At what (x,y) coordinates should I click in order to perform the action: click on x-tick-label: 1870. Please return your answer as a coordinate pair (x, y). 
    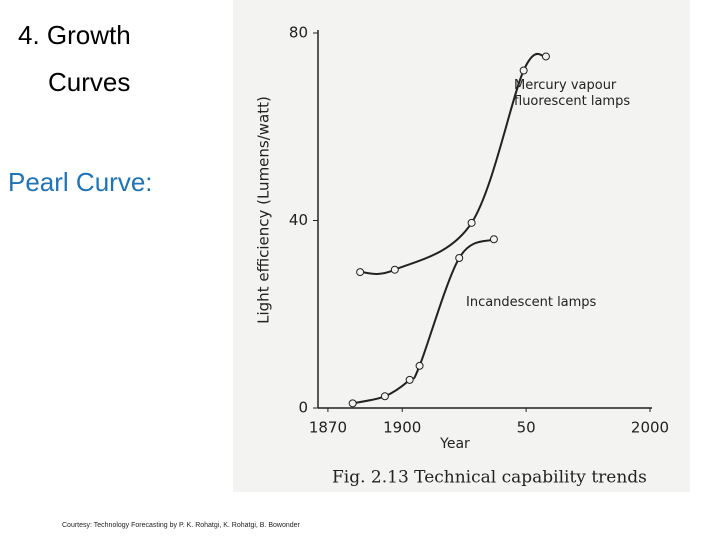
    Looking at the image, I should click on (328, 428).